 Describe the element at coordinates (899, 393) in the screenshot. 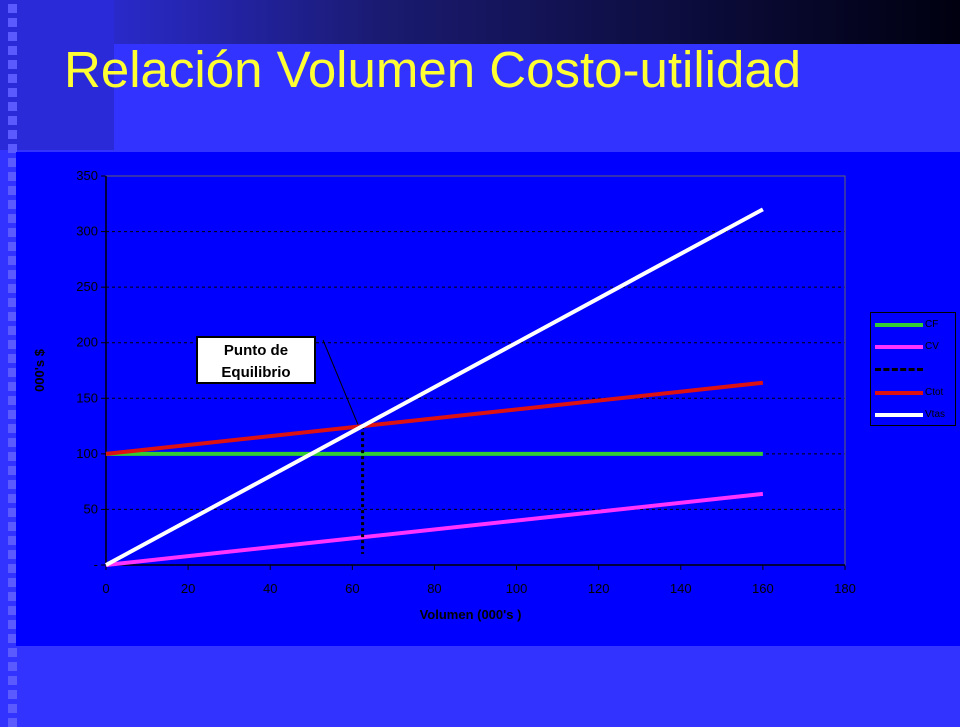

I see `legend-swatch-ctot` at that location.